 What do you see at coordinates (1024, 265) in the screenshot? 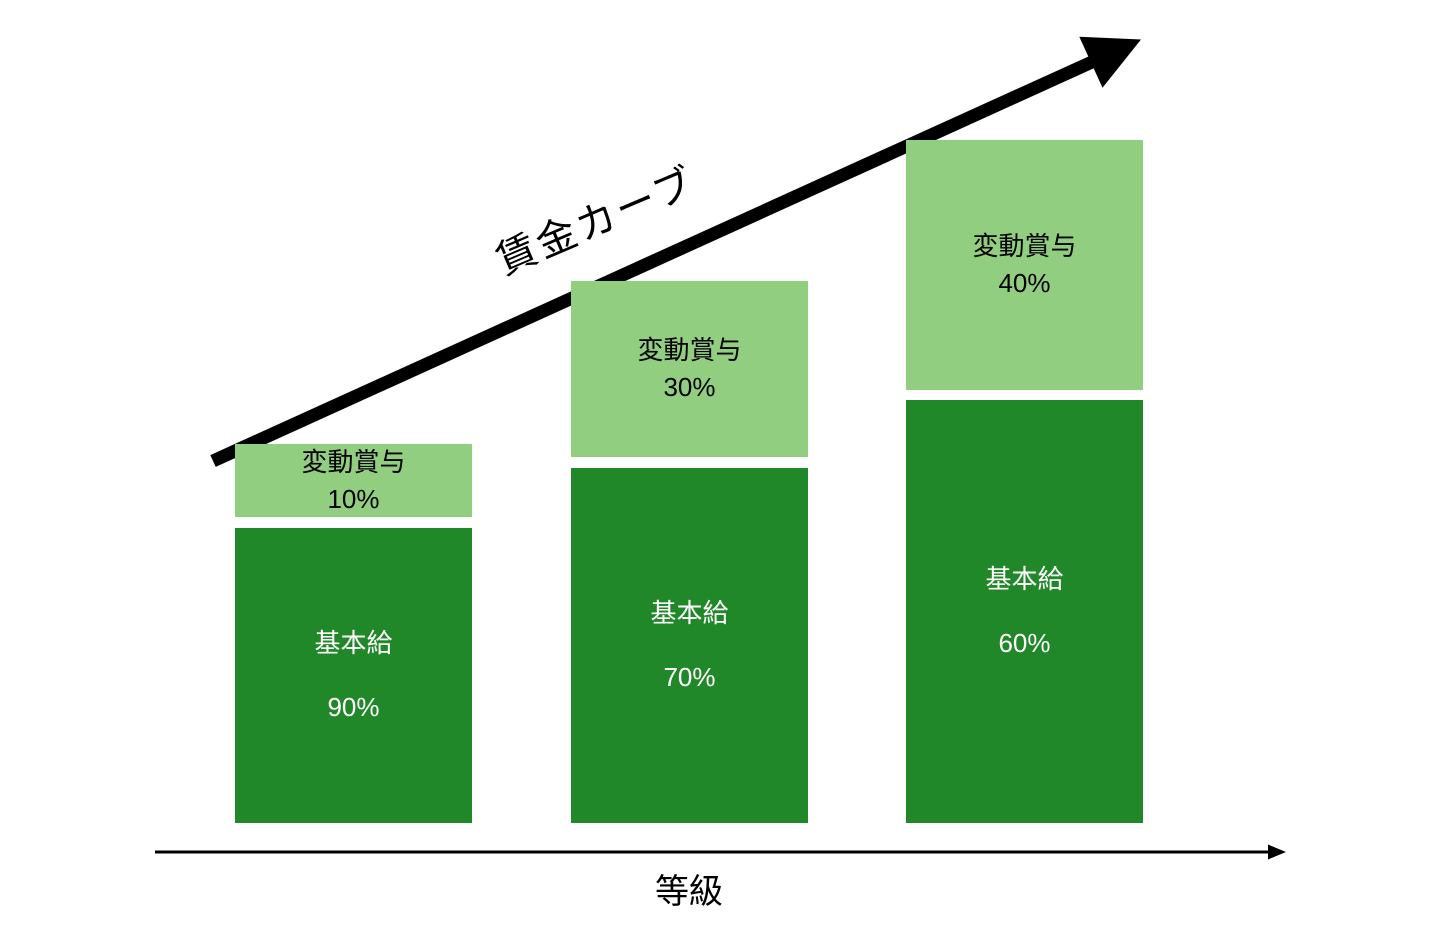
I see `bar3-segment-bonus: 変動賞与 40%` at bounding box center [1024, 265].